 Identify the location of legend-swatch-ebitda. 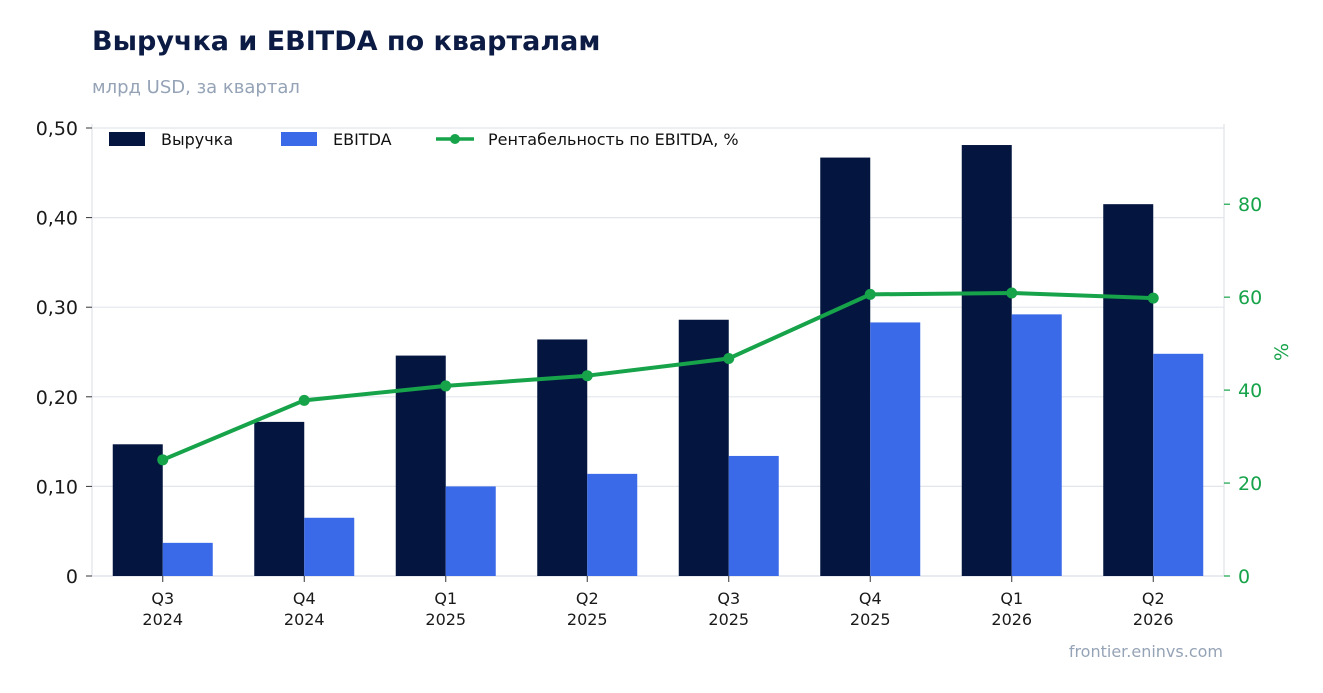
(299, 139).